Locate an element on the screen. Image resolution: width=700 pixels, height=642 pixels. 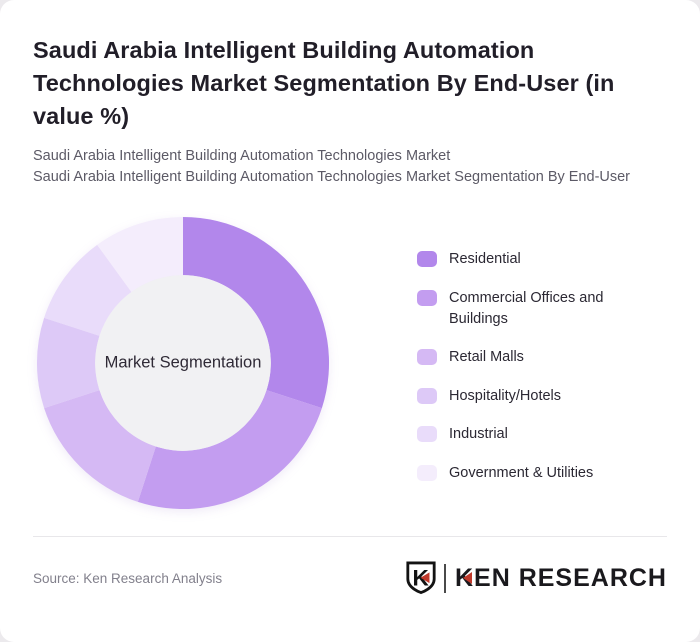
legend-item-industrial: Industrial is located at coordinates (525, 434).